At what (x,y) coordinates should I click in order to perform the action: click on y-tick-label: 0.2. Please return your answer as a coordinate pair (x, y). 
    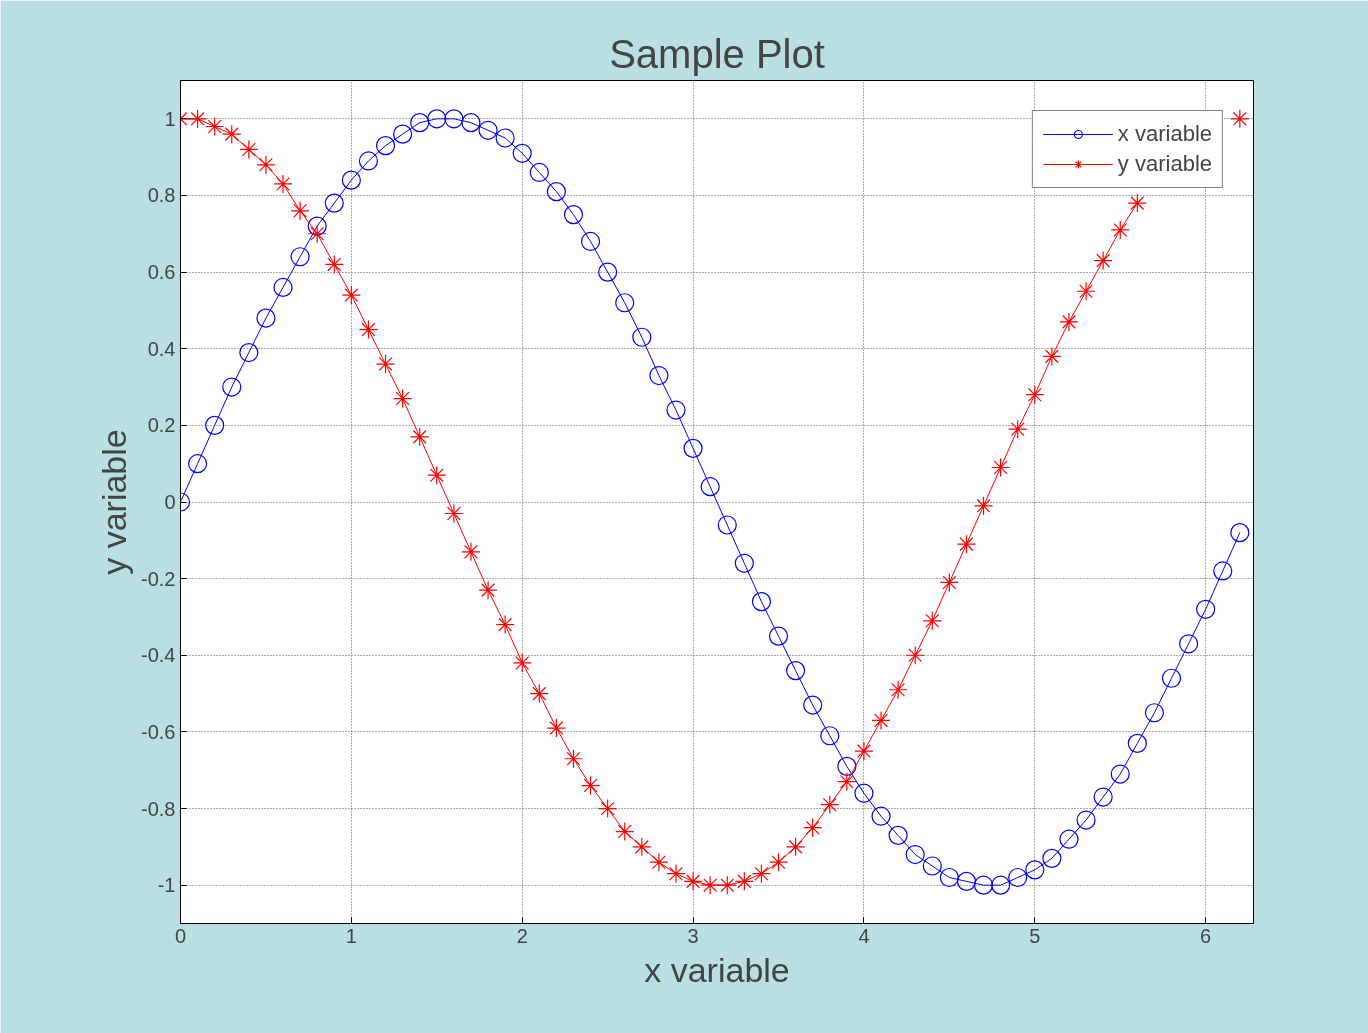
    Looking at the image, I should click on (161, 425).